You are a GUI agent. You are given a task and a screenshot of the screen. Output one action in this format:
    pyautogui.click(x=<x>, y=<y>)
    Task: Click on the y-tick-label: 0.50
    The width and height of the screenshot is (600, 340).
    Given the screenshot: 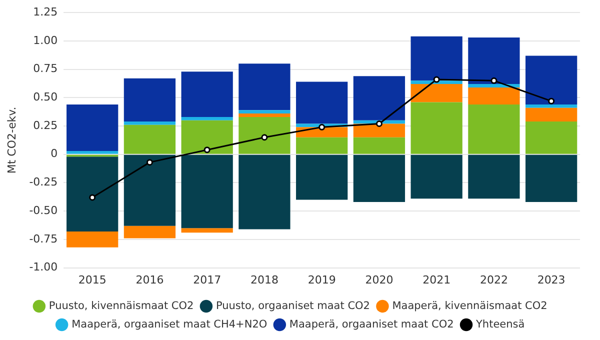 What is the action you would take?
    pyautogui.click(x=45, y=97)
    